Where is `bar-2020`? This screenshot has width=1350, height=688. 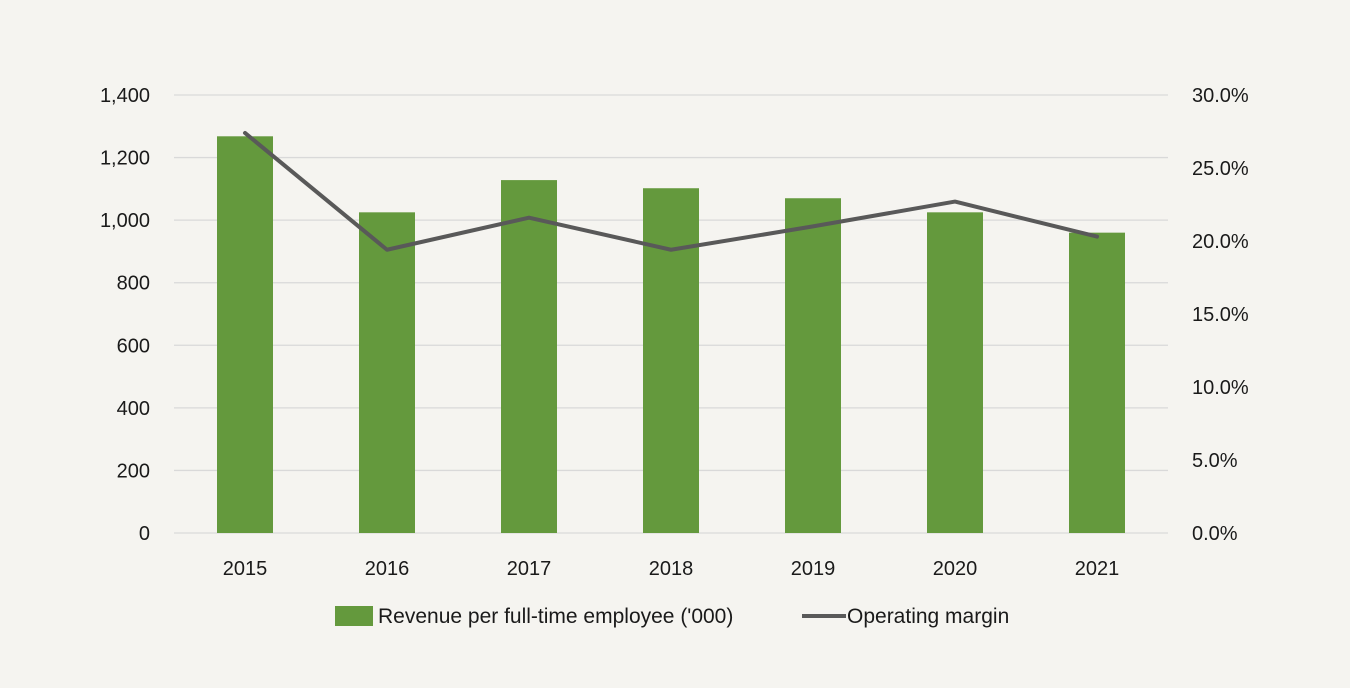 bar-2020 is located at coordinates (955, 373).